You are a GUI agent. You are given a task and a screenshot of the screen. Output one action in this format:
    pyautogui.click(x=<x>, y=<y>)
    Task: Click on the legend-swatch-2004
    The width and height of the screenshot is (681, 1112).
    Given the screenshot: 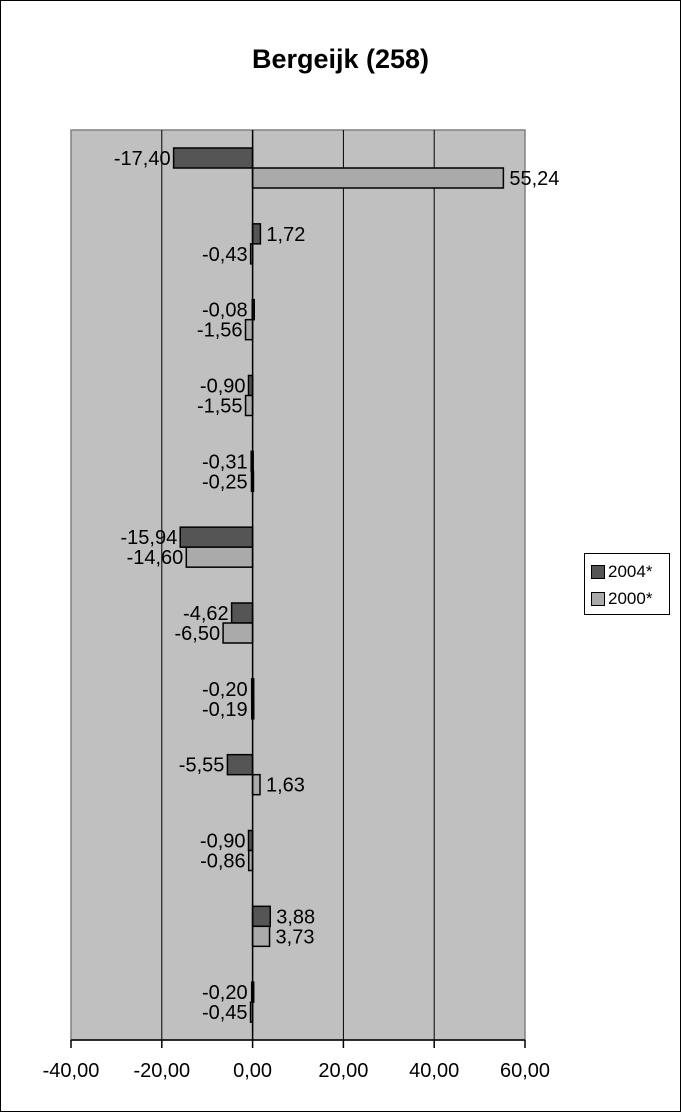 What is the action you would take?
    pyautogui.click(x=598, y=572)
    